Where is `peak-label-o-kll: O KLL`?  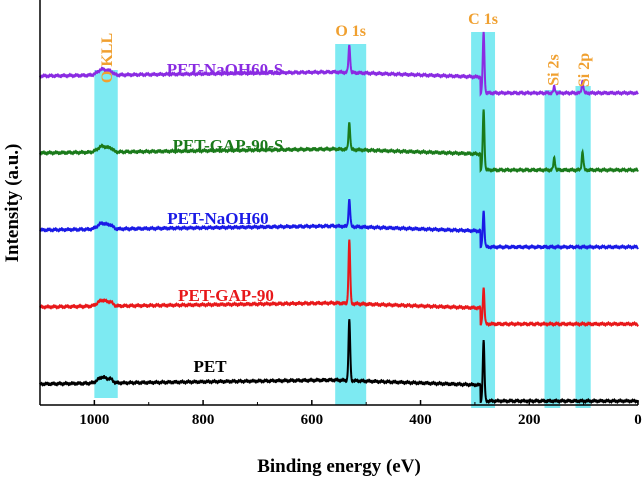 peak-label-o-kll: O KLL is located at coordinates (107, 58).